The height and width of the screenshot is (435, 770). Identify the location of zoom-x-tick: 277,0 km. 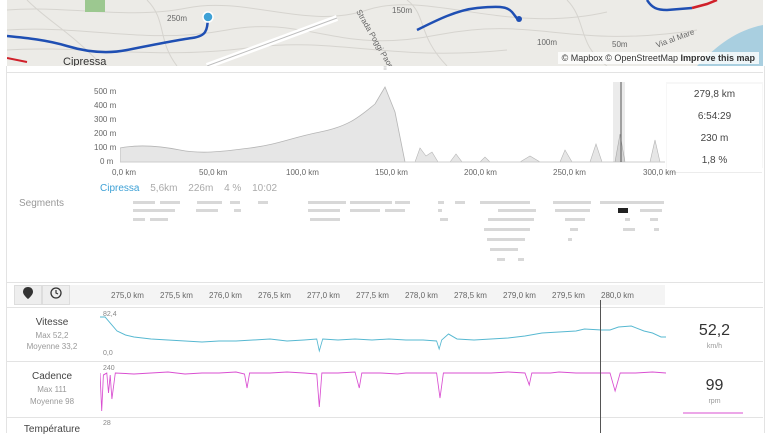
(323, 295).